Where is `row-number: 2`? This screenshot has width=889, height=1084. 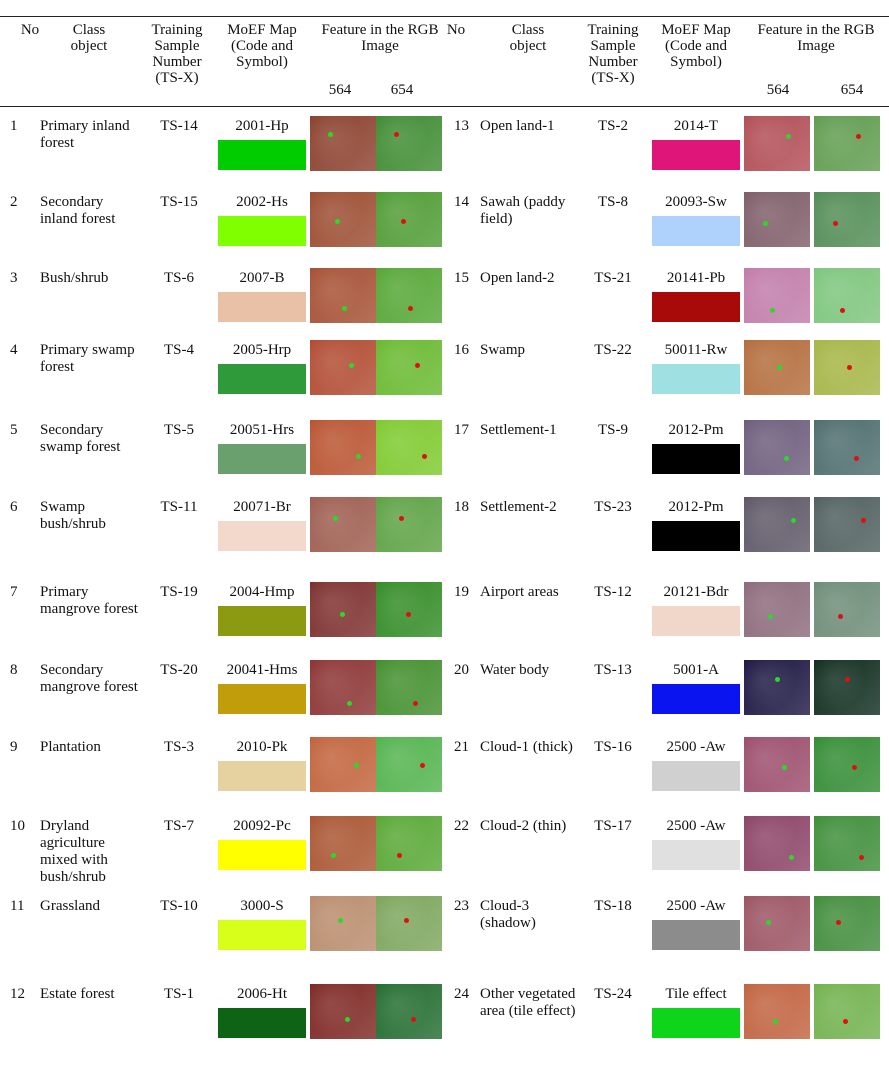 row-number: 2 is located at coordinates (14, 202).